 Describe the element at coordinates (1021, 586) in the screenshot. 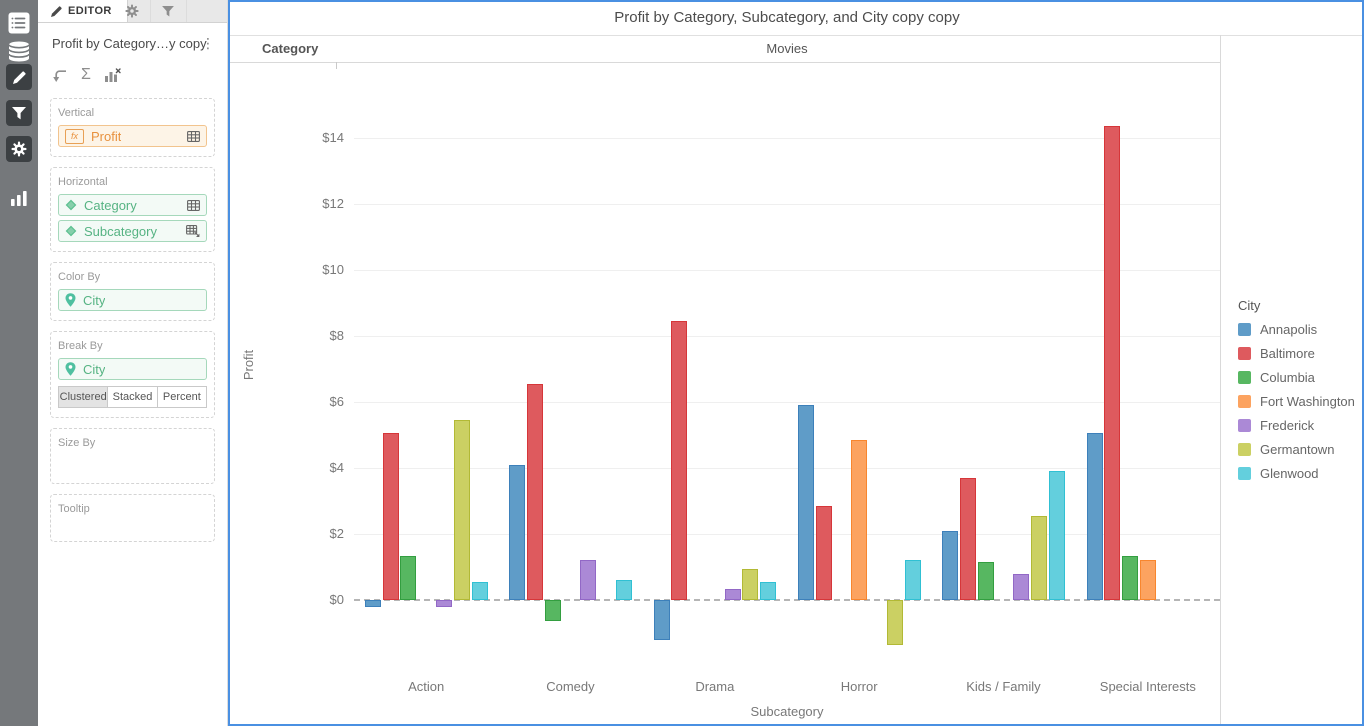

I see `bar-frederick-kids-family` at that location.